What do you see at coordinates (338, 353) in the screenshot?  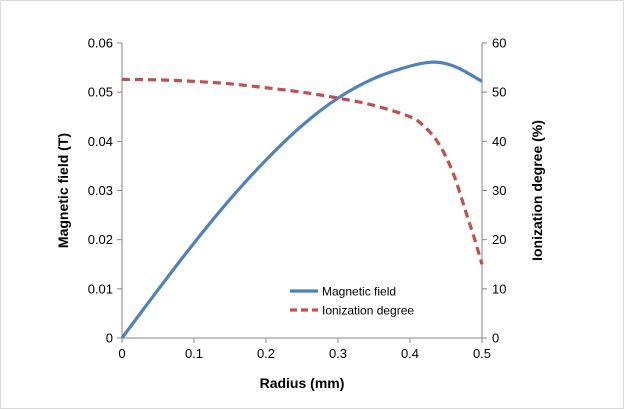 I see `x-tick-label: 0.3` at bounding box center [338, 353].